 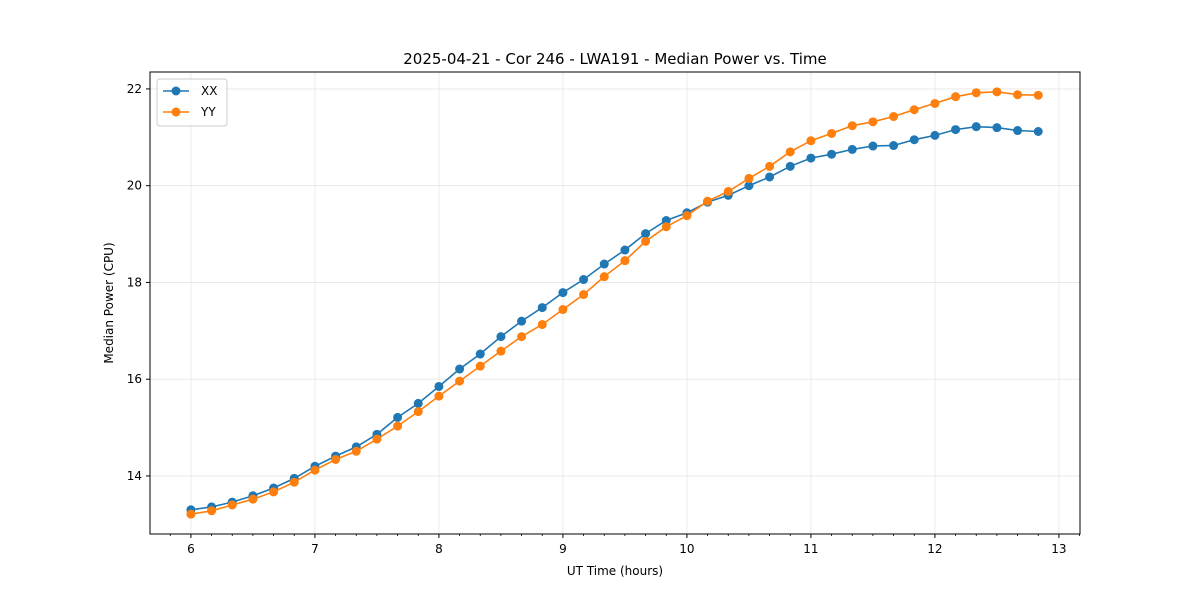 What do you see at coordinates (810, 549) in the screenshot?
I see `x-tick-label: 11` at bounding box center [810, 549].